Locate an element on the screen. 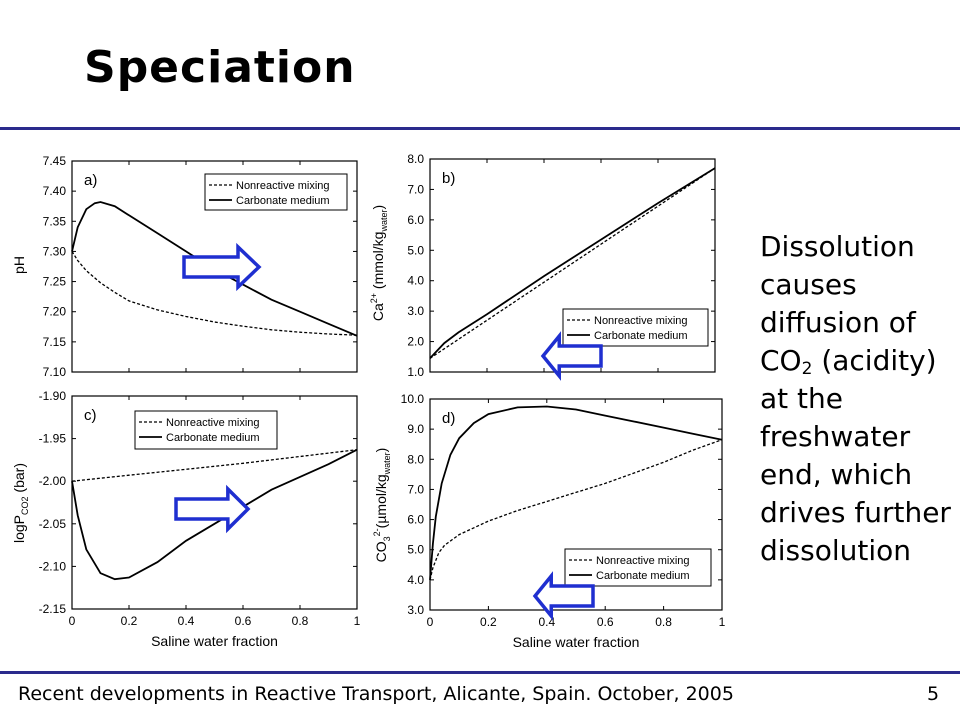  panel-a-ylabel: pH is located at coordinates (19, 265).